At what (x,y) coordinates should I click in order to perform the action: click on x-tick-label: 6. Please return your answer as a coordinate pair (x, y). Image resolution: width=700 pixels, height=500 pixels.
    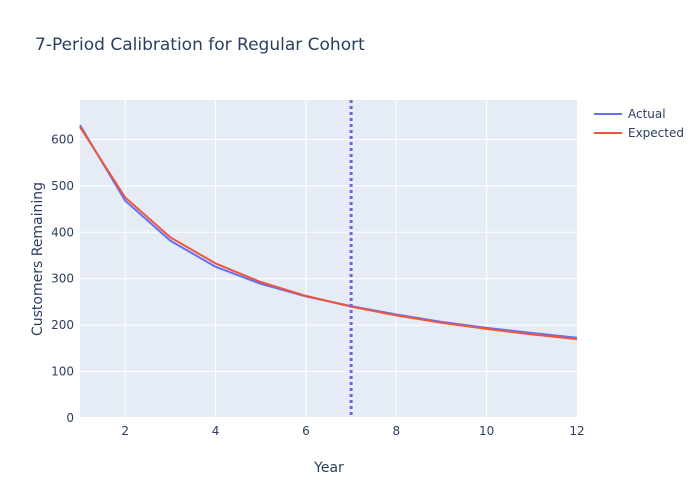
    Looking at the image, I should click on (306, 431).